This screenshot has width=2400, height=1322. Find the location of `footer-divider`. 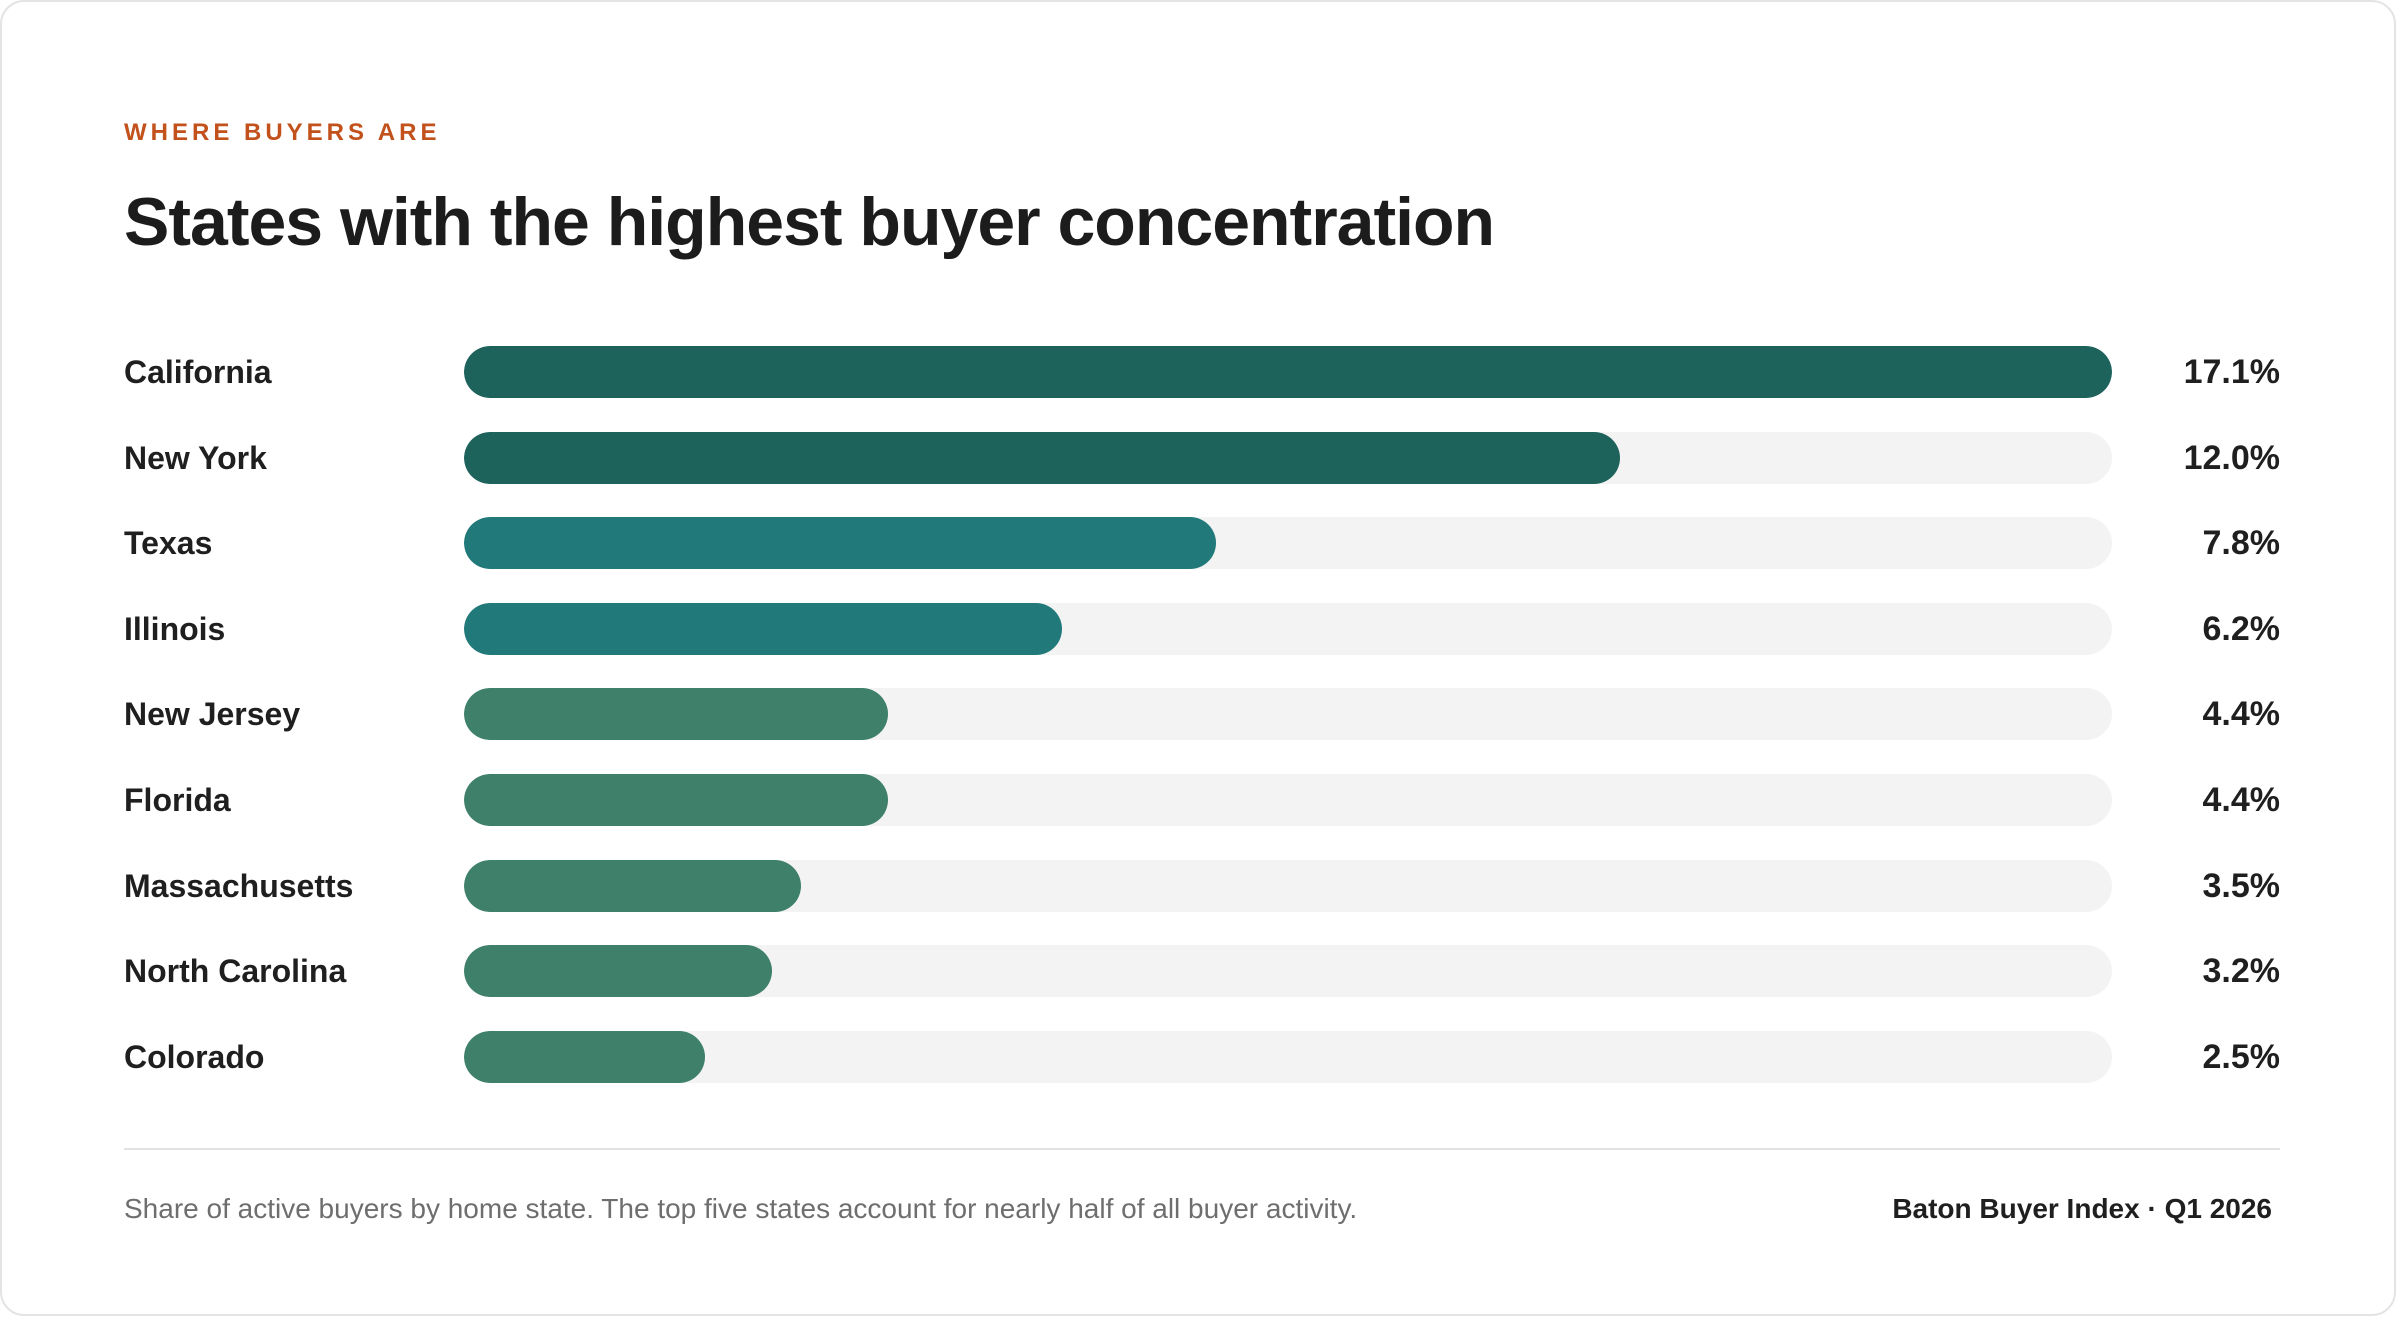

footer-divider is located at coordinates (1202, 1149).